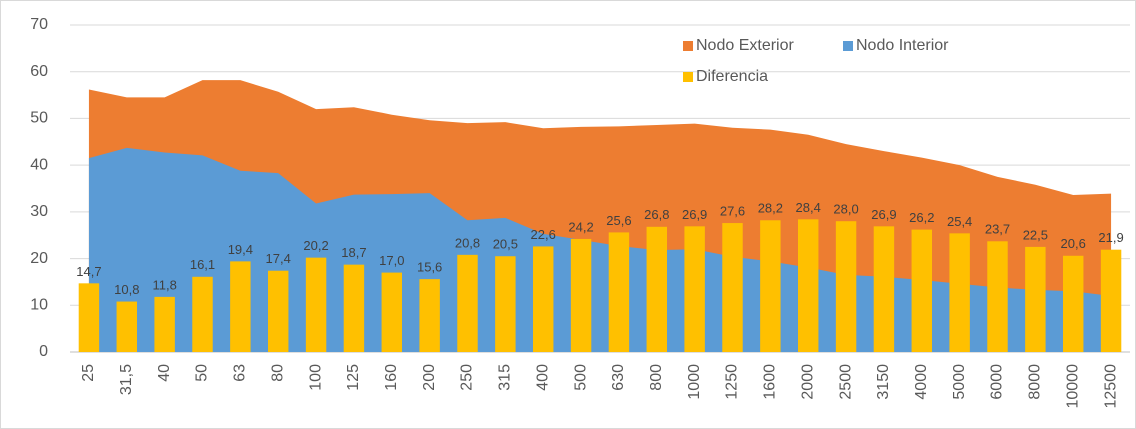  I want to click on x-tick-label: 400, so click(542, 377).